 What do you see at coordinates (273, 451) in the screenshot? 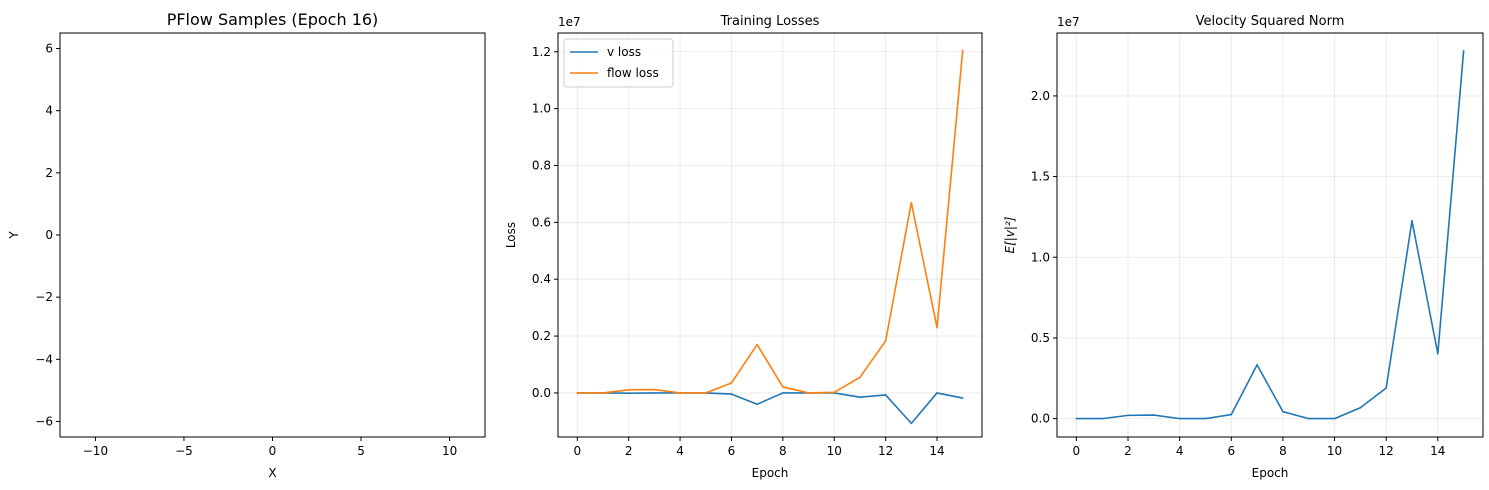
I see `samples-x-tick-label-2: 0` at bounding box center [273, 451].